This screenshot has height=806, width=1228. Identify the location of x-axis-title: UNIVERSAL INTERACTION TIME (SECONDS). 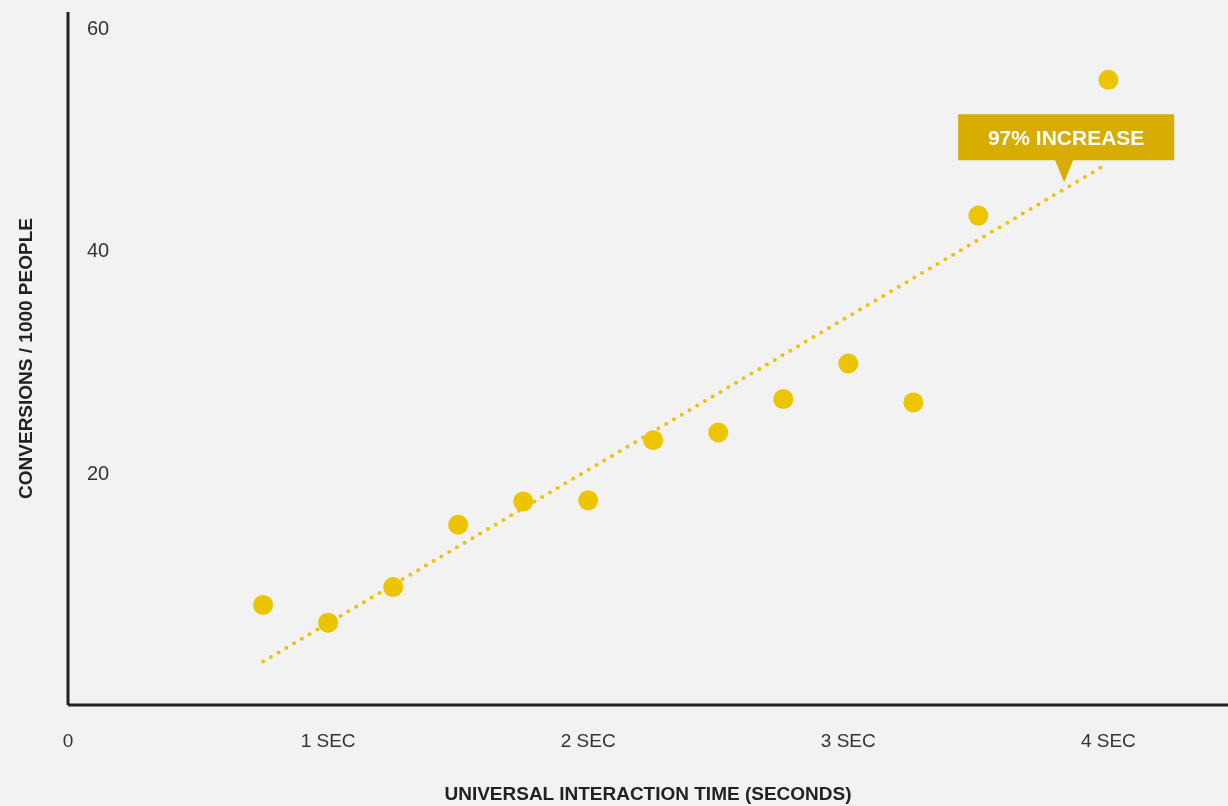
(648, 793).